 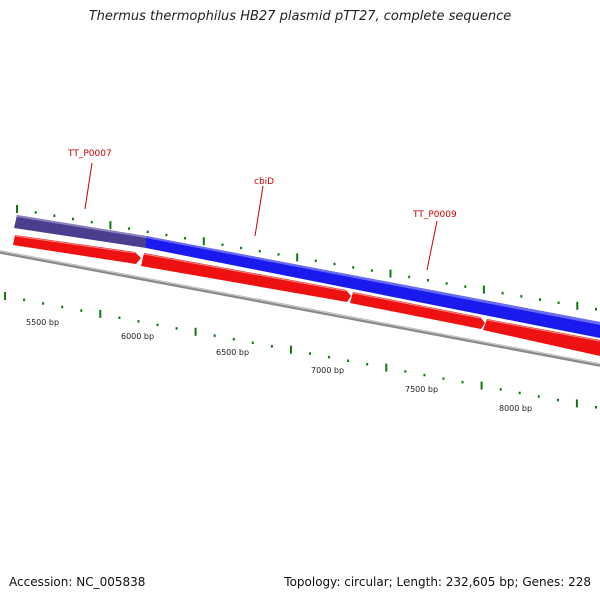 I want to click on gene-label-tt-p0007: TT_P0007, so click(x=89, y=154).